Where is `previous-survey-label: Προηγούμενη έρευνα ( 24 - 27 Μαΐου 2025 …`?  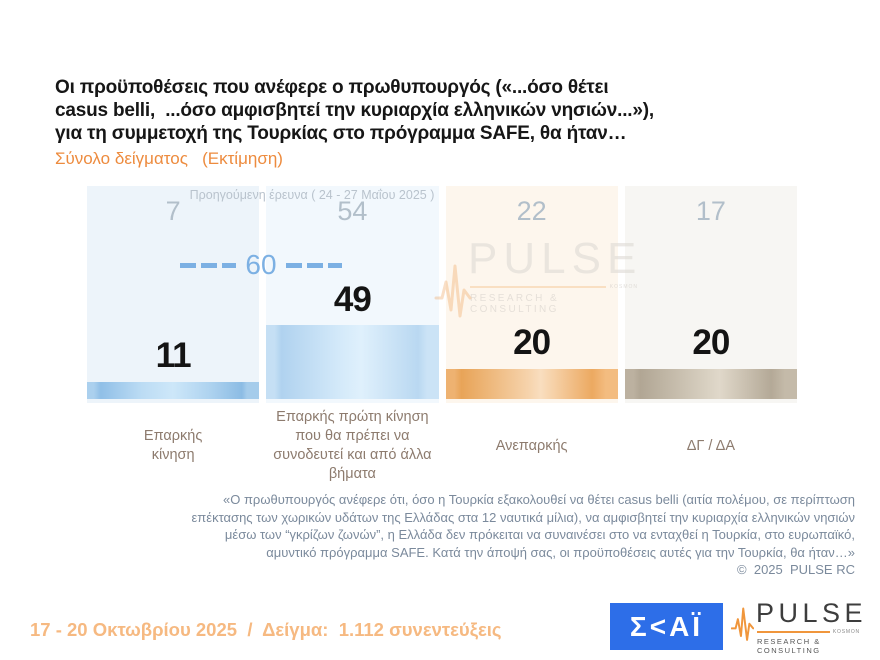 previous-survey-label: Προηγούμενη έρευνα ( 24 - 27 Μαΐου 2025 … is located at coordinates (312, 195).